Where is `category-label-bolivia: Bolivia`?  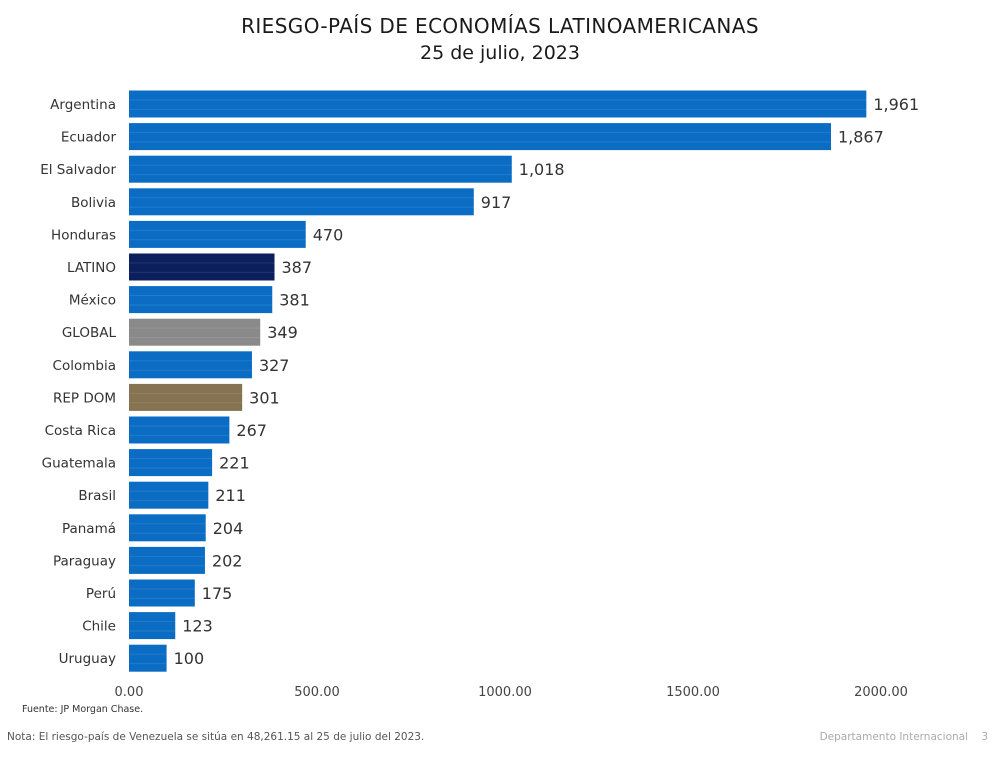
category-label-bolivia: Bolivia is located at coordinates (93, 203).